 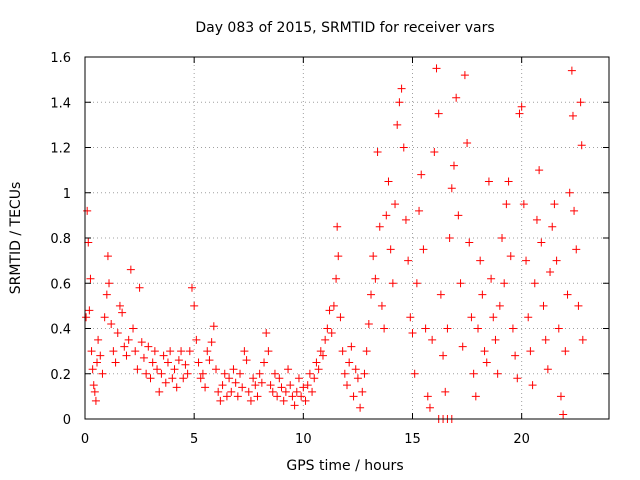 What do you see at coordinates (60, 58) in the screenshot?
I see `y-tick-label: 1.6` at bounding box center [60, 58].